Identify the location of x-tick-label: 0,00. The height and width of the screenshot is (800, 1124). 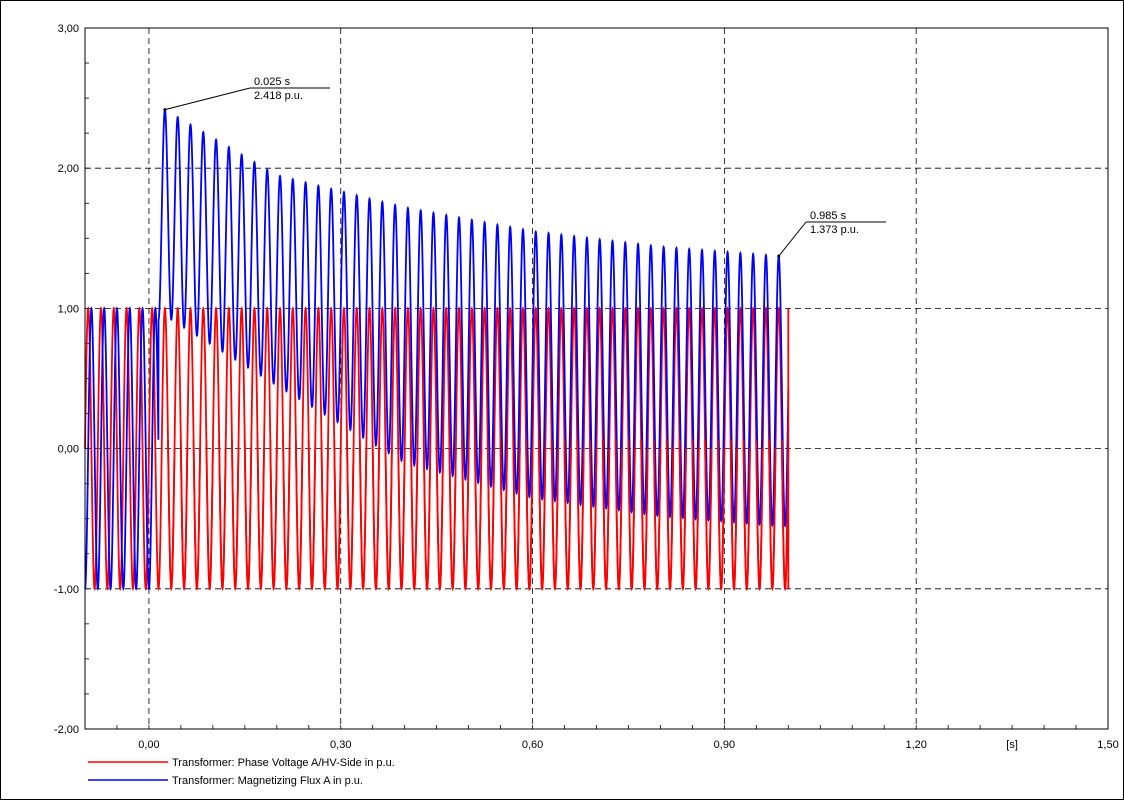
(148, 745).